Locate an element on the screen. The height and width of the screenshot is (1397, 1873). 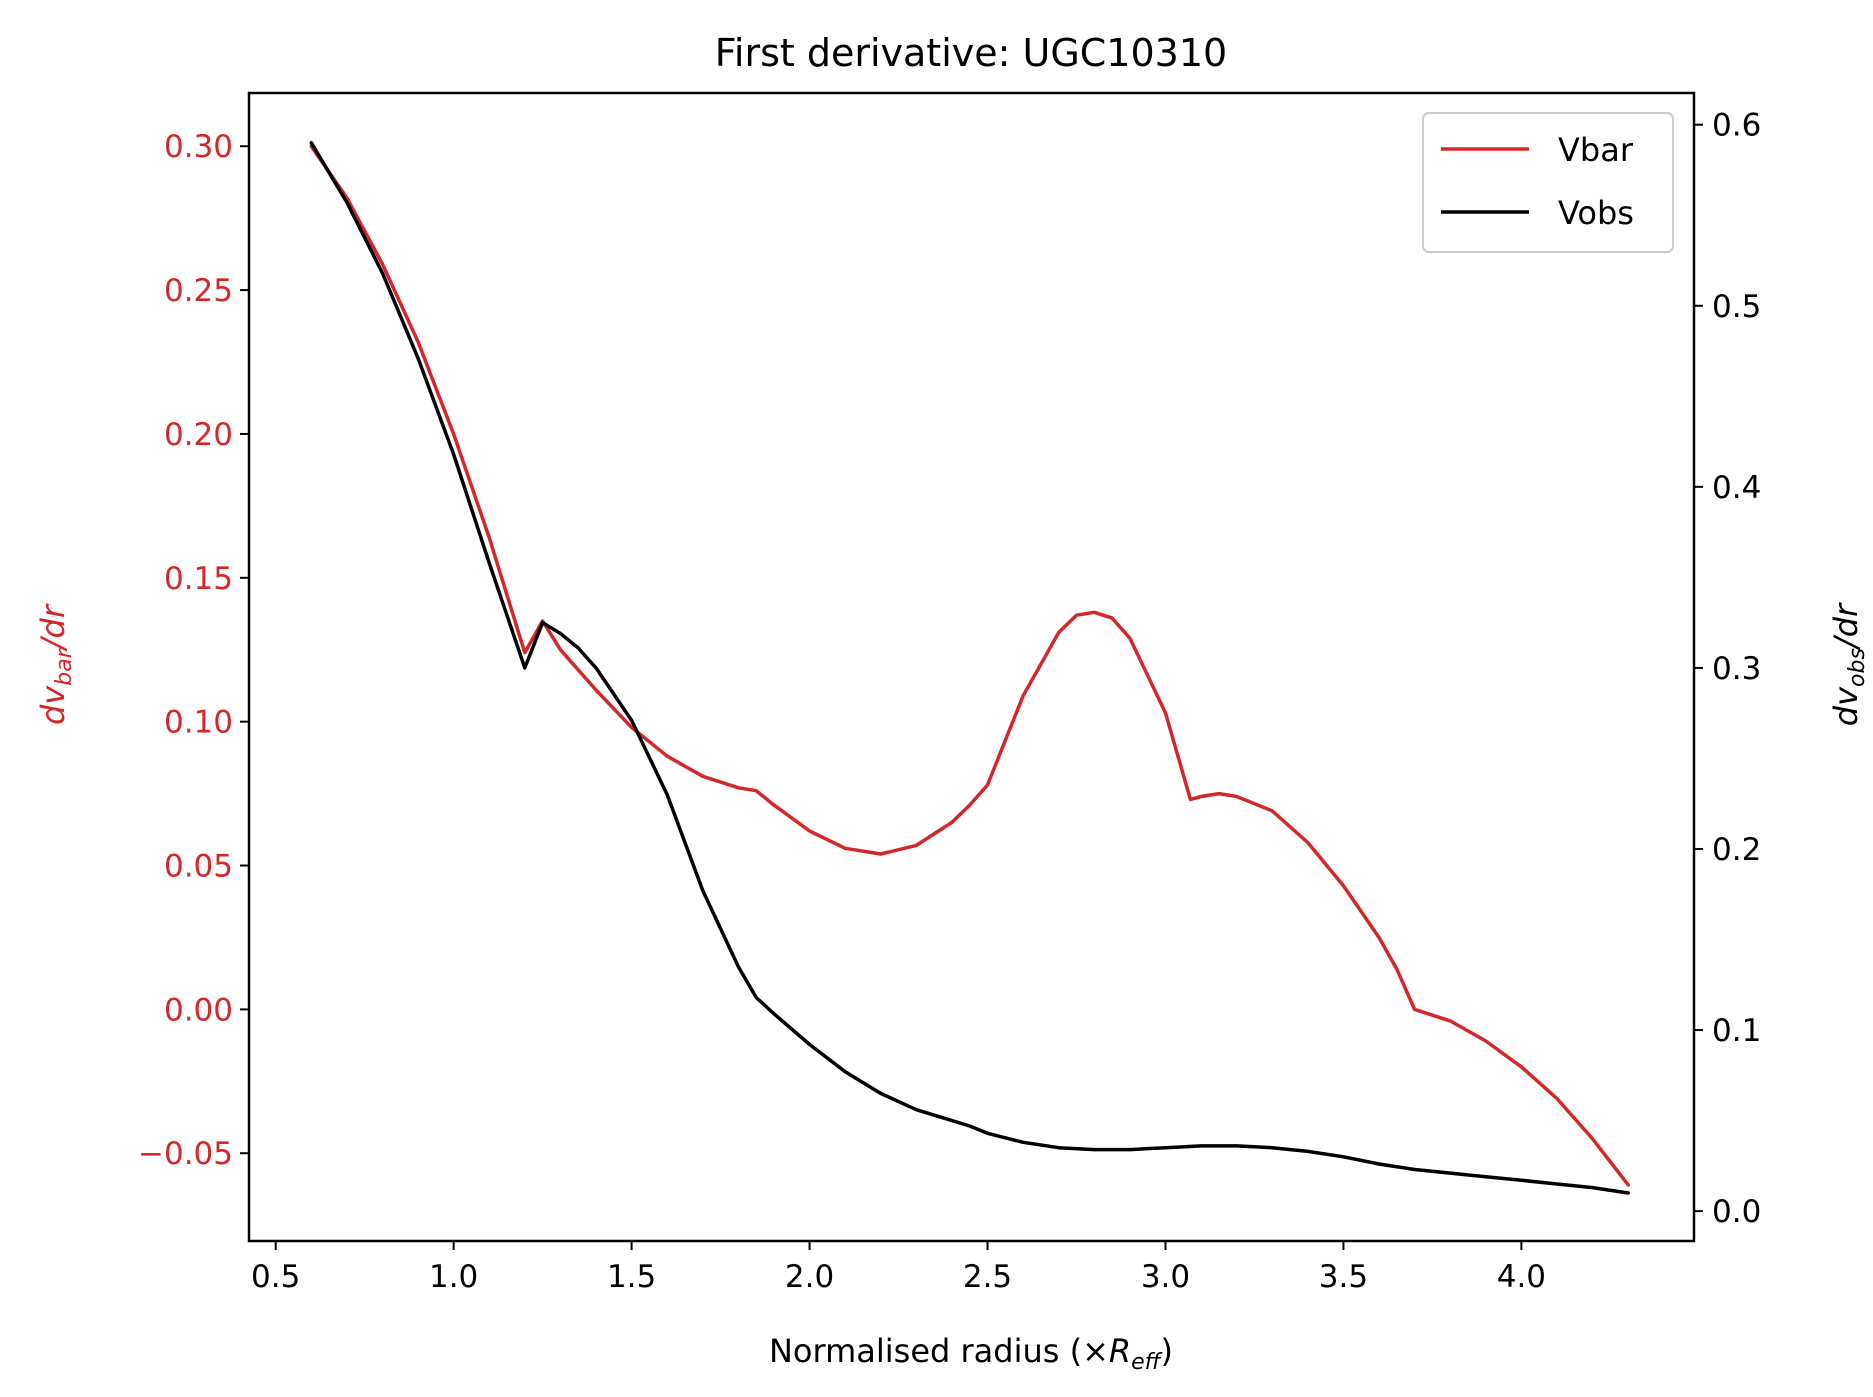
right-y-tick-label: 0.6 is located at coordinates (1736, 126).